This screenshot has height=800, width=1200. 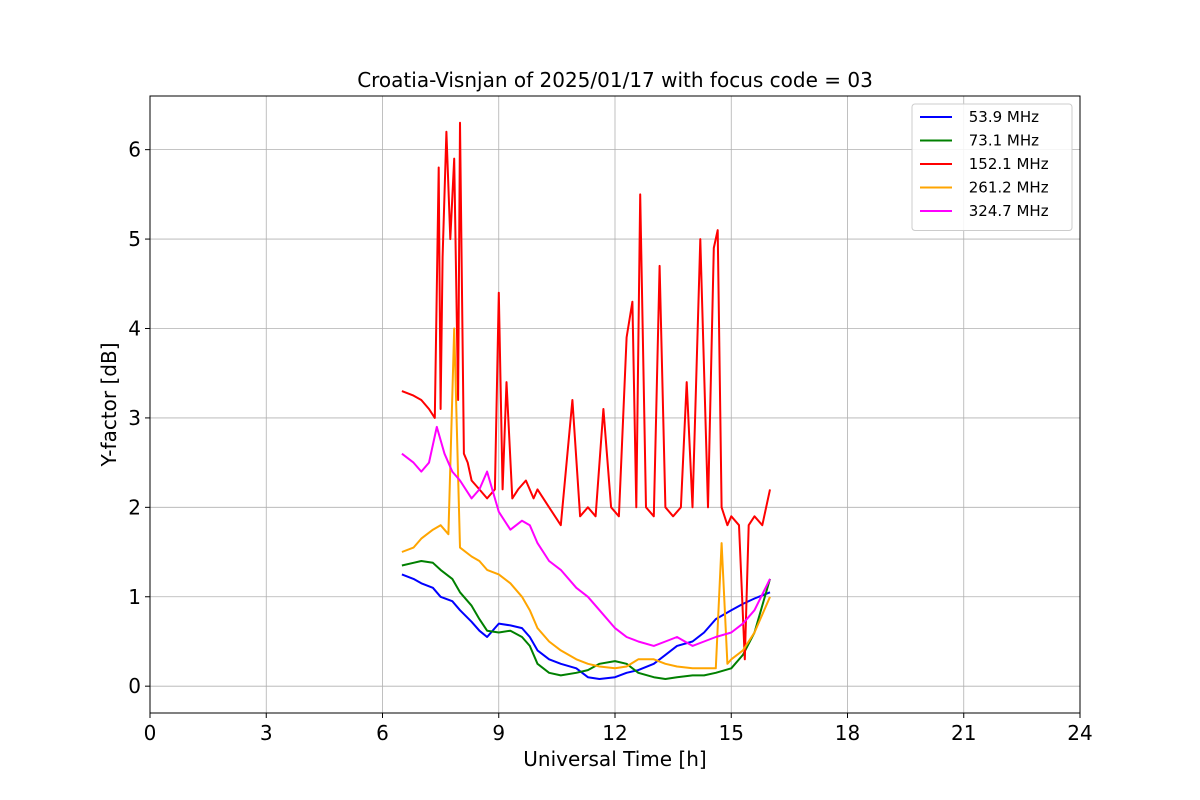 I want to click on x-tick-label: 21, so click(x=963, y=733).